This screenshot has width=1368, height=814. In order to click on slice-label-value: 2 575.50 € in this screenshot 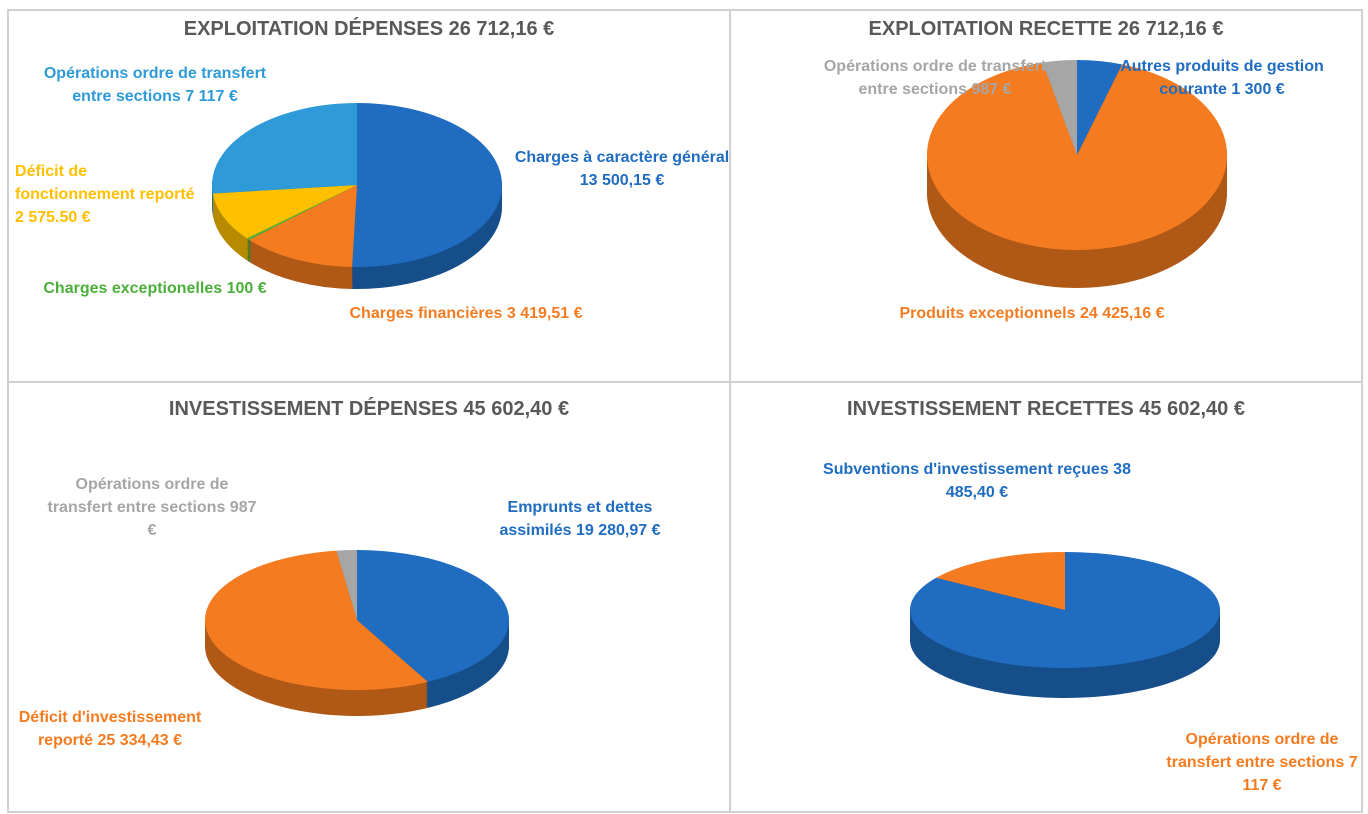, I will do `click(53, 217)`.